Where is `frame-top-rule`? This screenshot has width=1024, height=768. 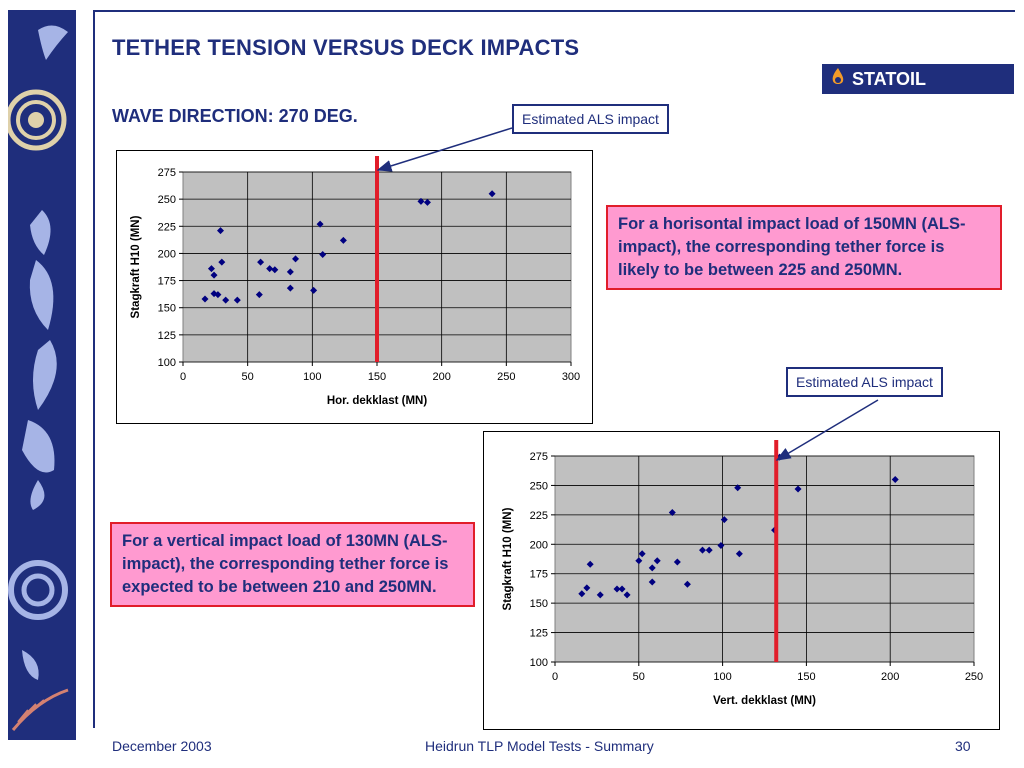 frame-top-rule is located at coordinates (554, 11).